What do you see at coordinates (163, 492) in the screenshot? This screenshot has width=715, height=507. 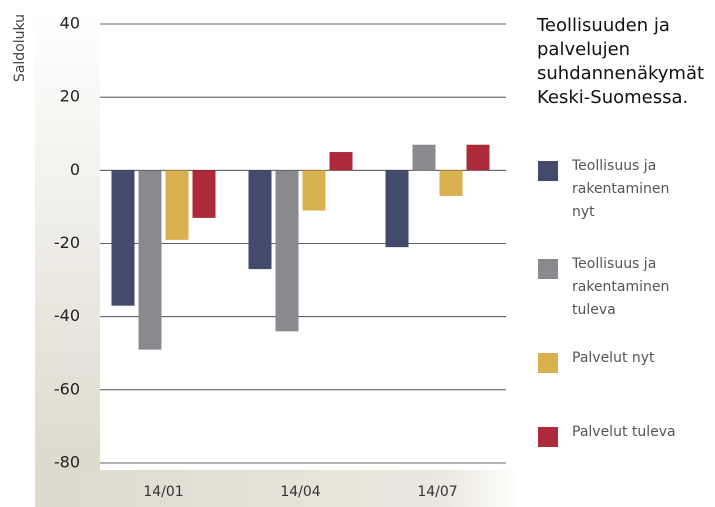 I see `x-tick-label: 14/01` at bounding box center [163, 492].